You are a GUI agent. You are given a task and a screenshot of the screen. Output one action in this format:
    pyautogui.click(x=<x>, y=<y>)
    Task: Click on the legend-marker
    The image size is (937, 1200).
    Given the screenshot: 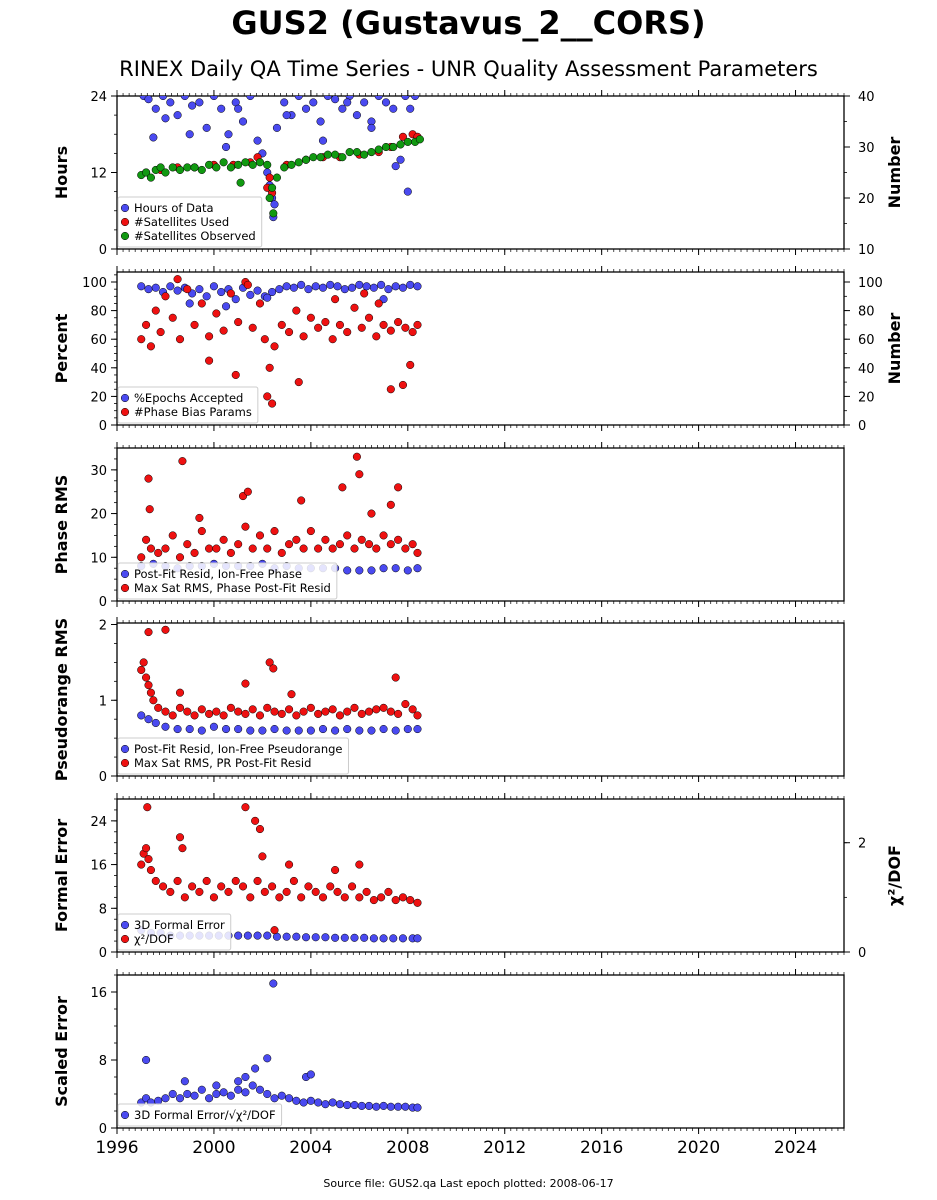 What is the action you would take?
    pyautogui.click(x=125, y=412)
    